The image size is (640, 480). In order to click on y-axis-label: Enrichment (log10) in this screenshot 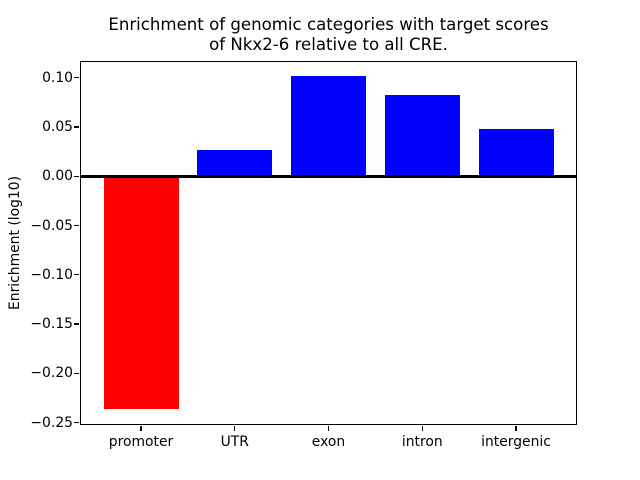, I will do `click(15, 243)`.